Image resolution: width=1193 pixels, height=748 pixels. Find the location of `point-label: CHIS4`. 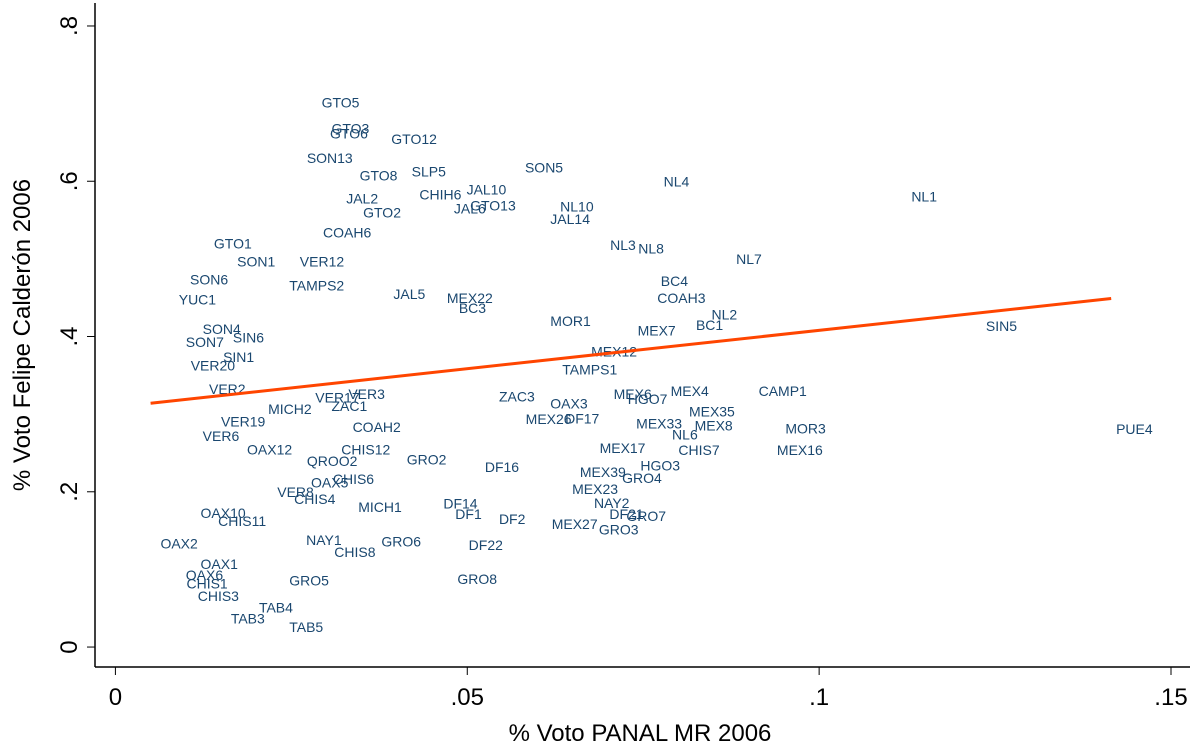

point-label: CHIS4 is located at coordinates (314, 499).